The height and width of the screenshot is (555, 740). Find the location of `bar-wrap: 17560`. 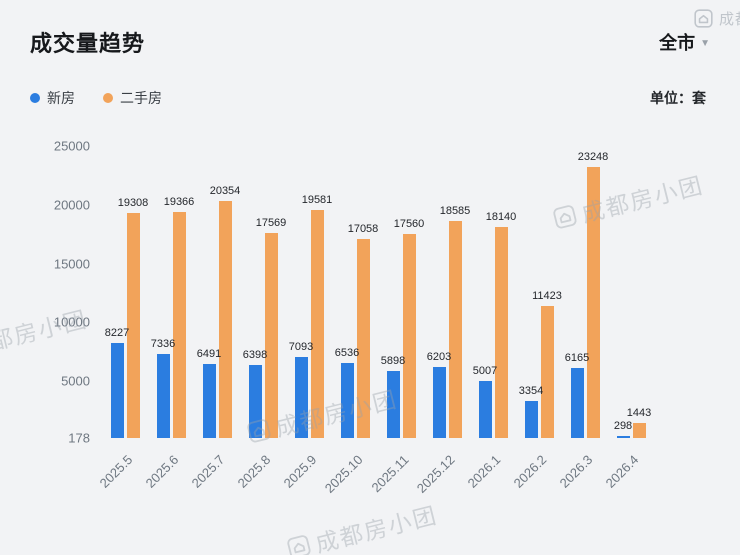

bar-wrap: 17560 is located at coordinates (409, 292).